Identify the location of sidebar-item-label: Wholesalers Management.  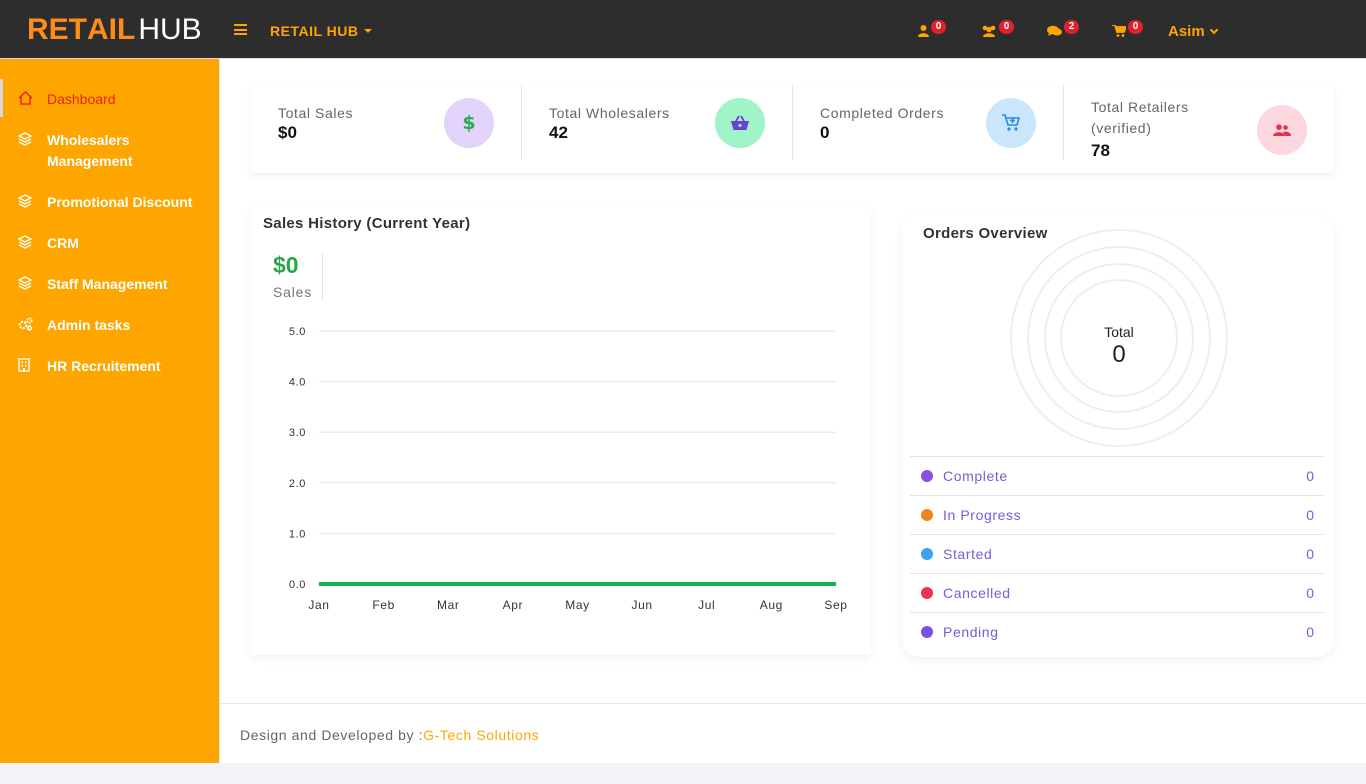
(90, 150).